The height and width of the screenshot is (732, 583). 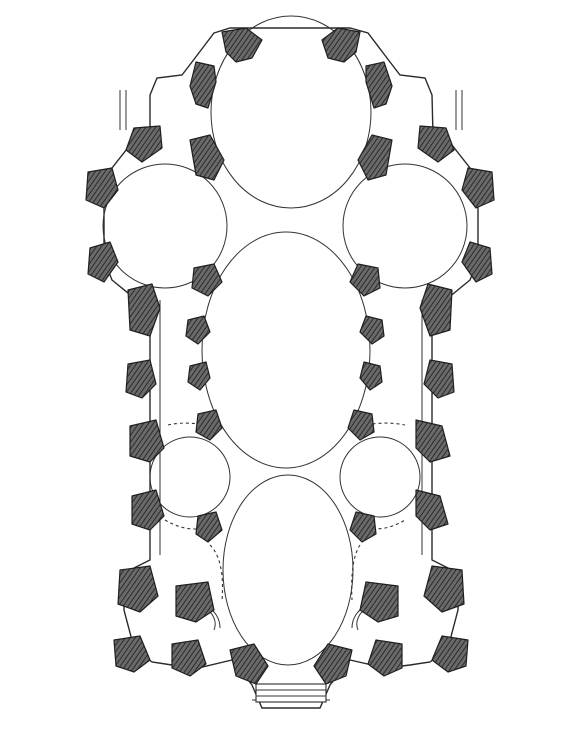 What do you see at coordinates (291, 112) in the screenshot?
I see `top-apse-oval` at bounding box center [291, 112].